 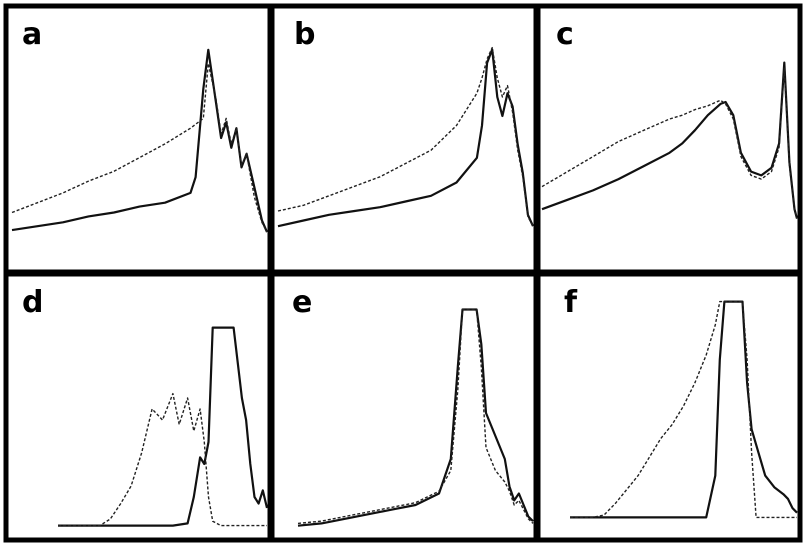 I want to click on trace-e-solid, so click(x=415, y=417).